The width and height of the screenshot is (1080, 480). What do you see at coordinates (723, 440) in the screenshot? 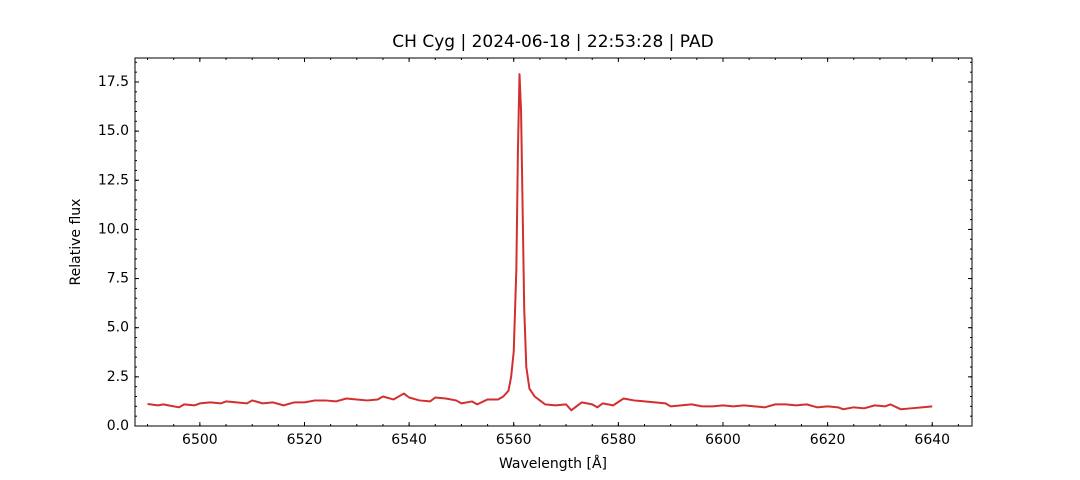
I see `x-tick-label: 6600` at bounding box center [723, 440].